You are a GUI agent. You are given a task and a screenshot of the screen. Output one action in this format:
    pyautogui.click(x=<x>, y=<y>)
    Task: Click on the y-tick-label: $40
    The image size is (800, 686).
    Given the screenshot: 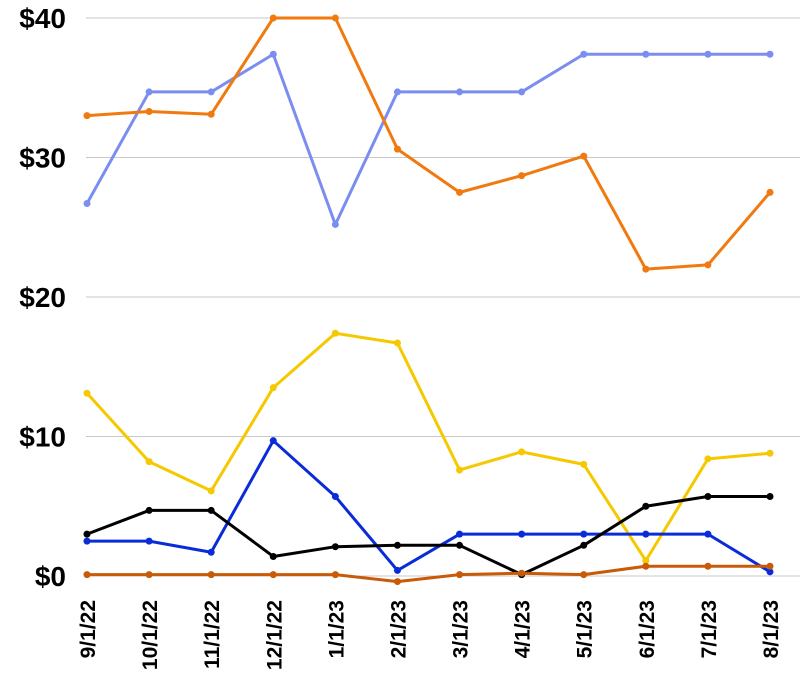 What is the action you would take?
    pyautogui.click(x=42, y=18)
    